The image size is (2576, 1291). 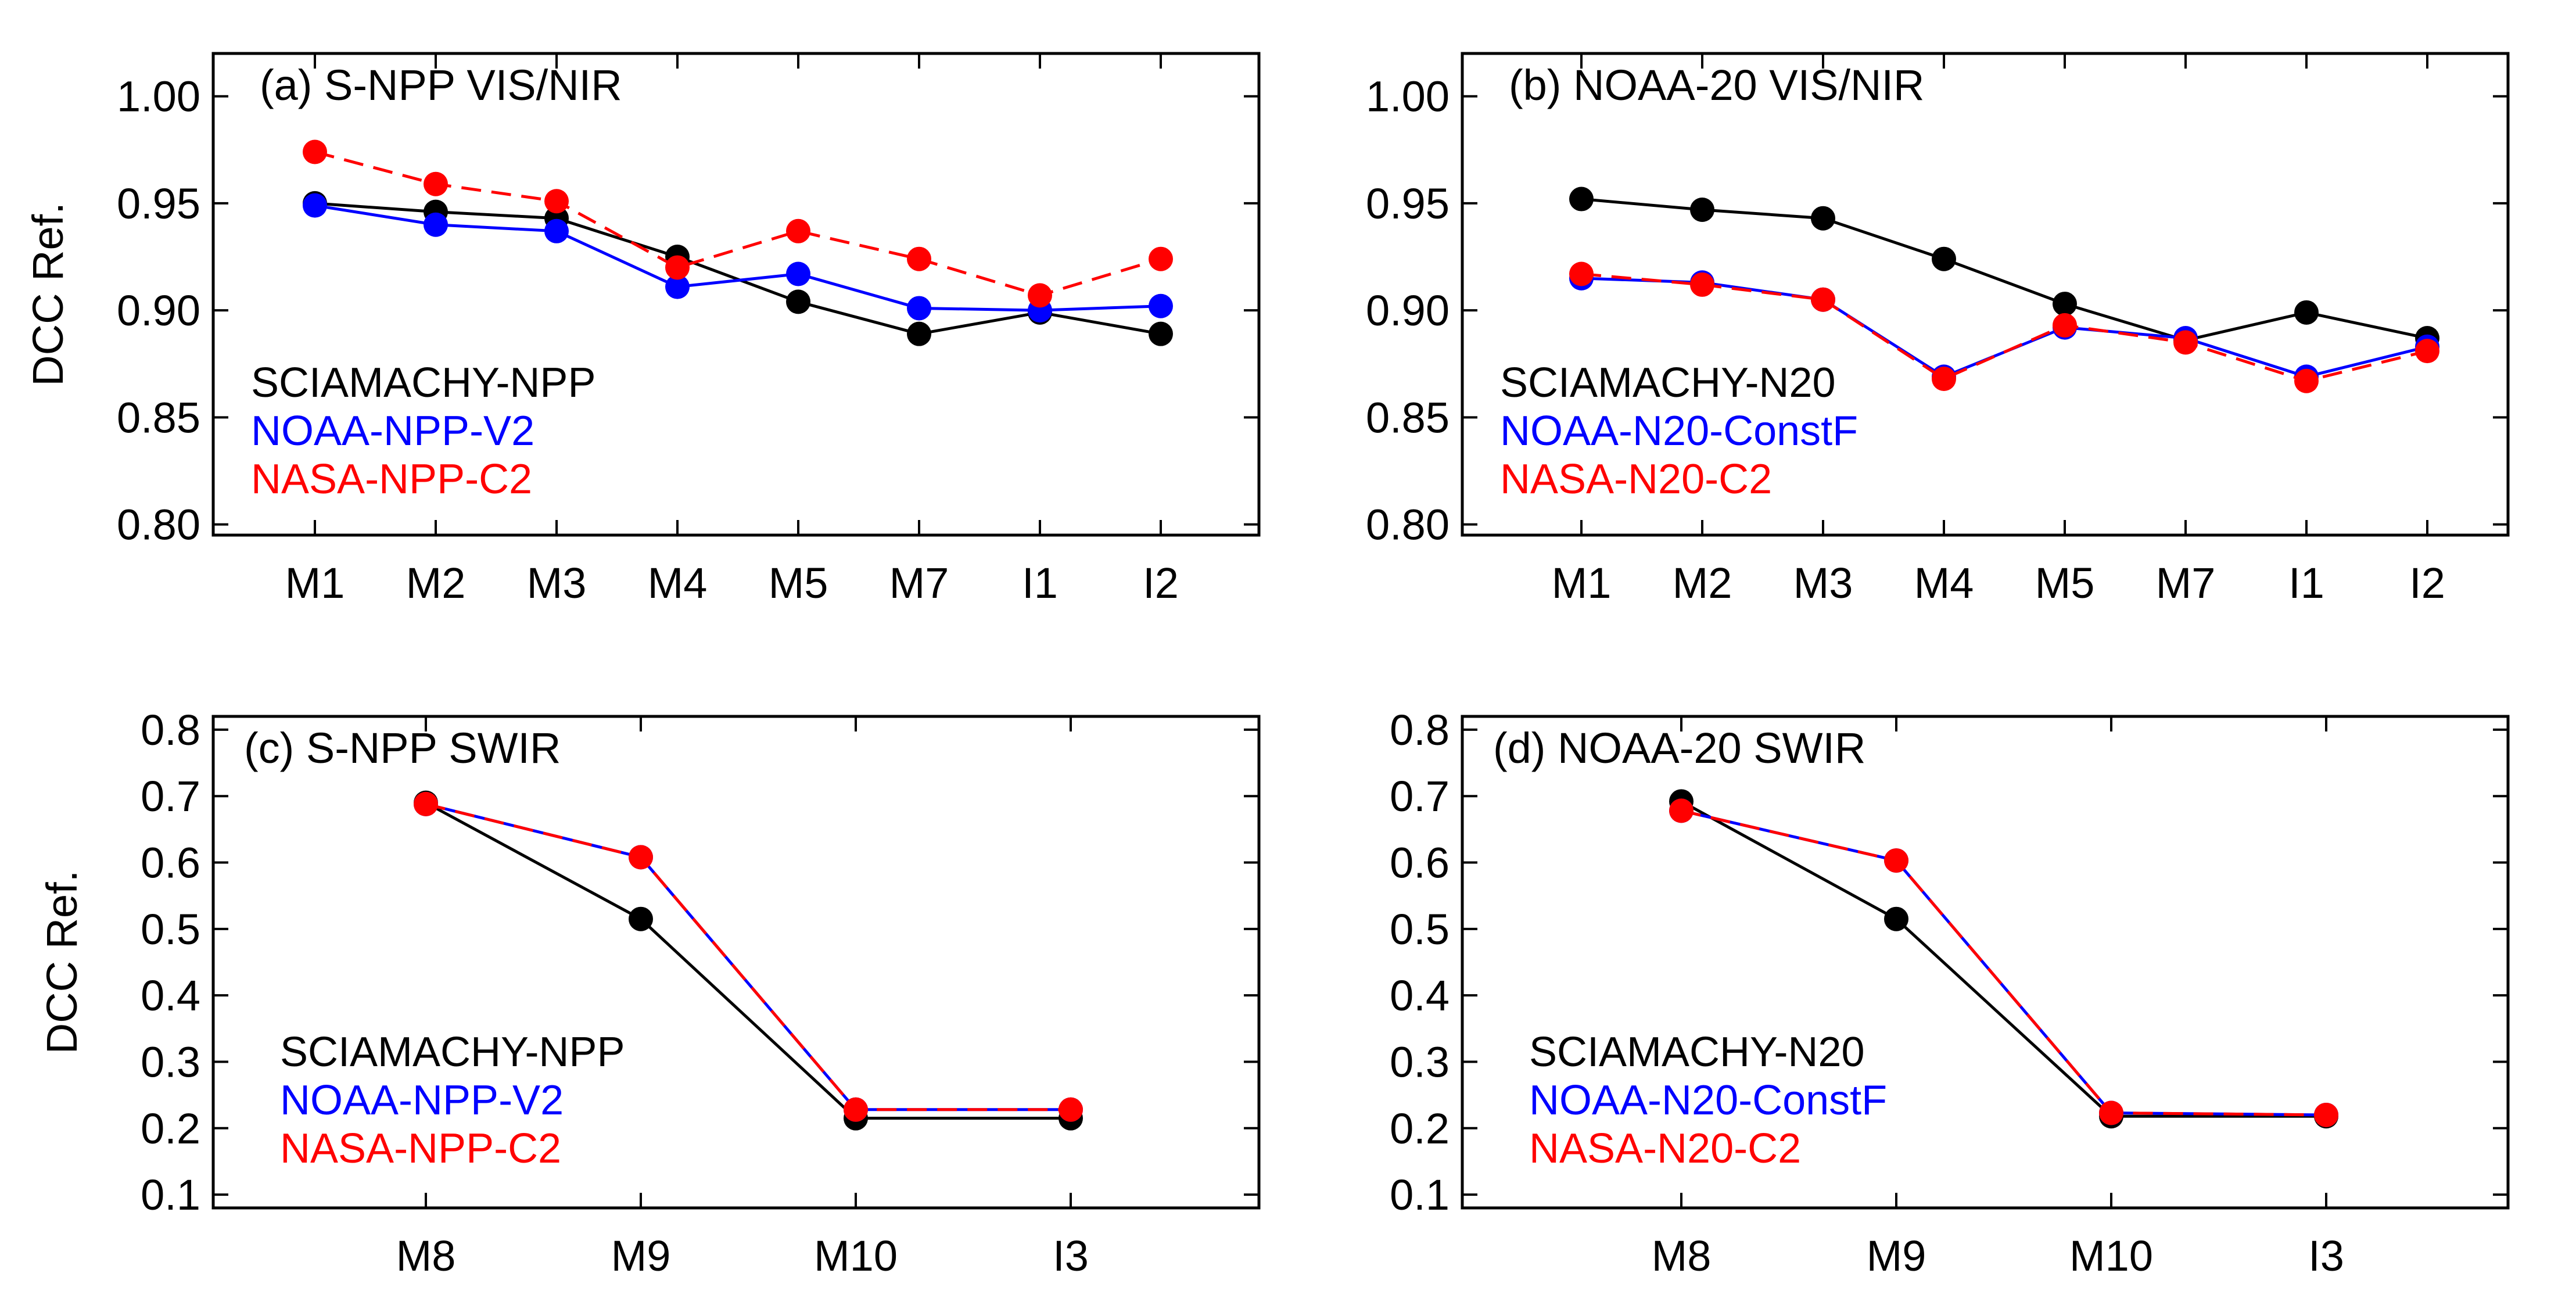 I want to click on x-tick-label: M4, so click(x=1944, y=583).